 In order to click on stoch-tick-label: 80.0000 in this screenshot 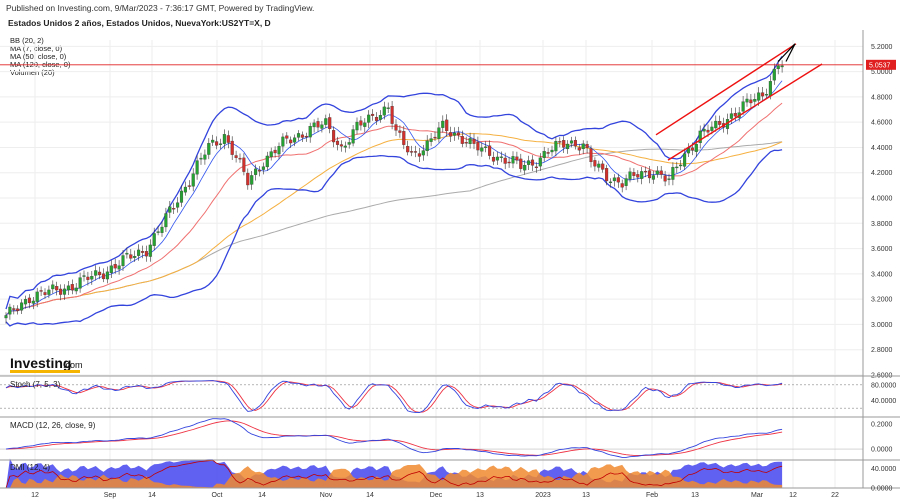, I will do `click(883, 385)`.